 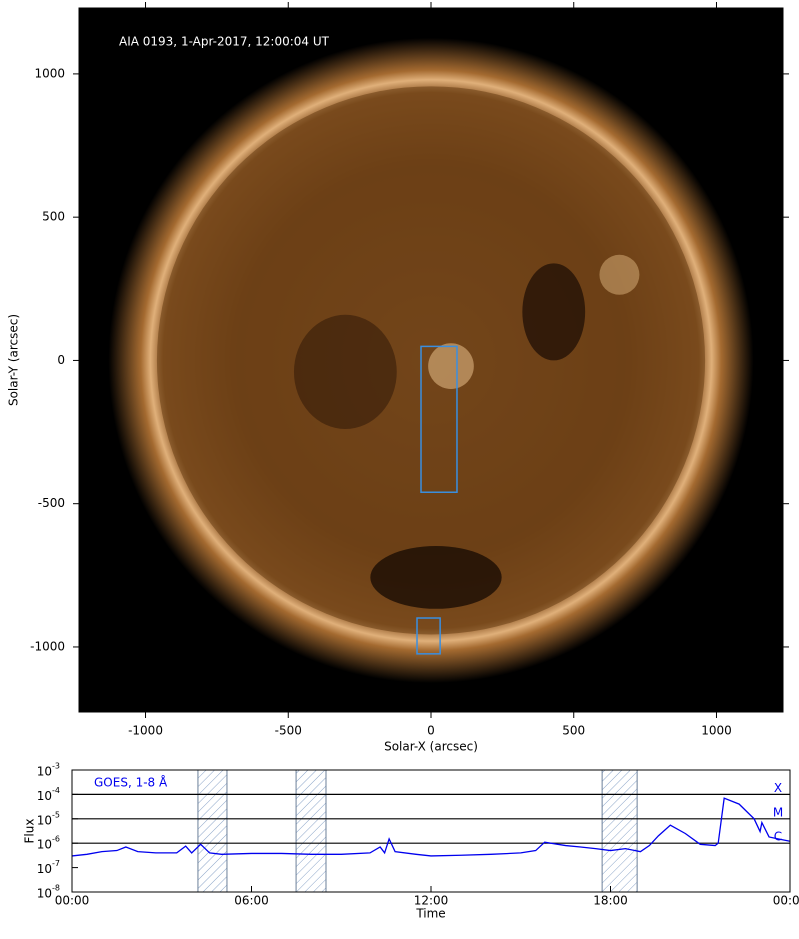 What do you see at coordinates (145, 731) in the screenshot?
I see `x-tick-label: -1000` at bounding box center [145, 731].